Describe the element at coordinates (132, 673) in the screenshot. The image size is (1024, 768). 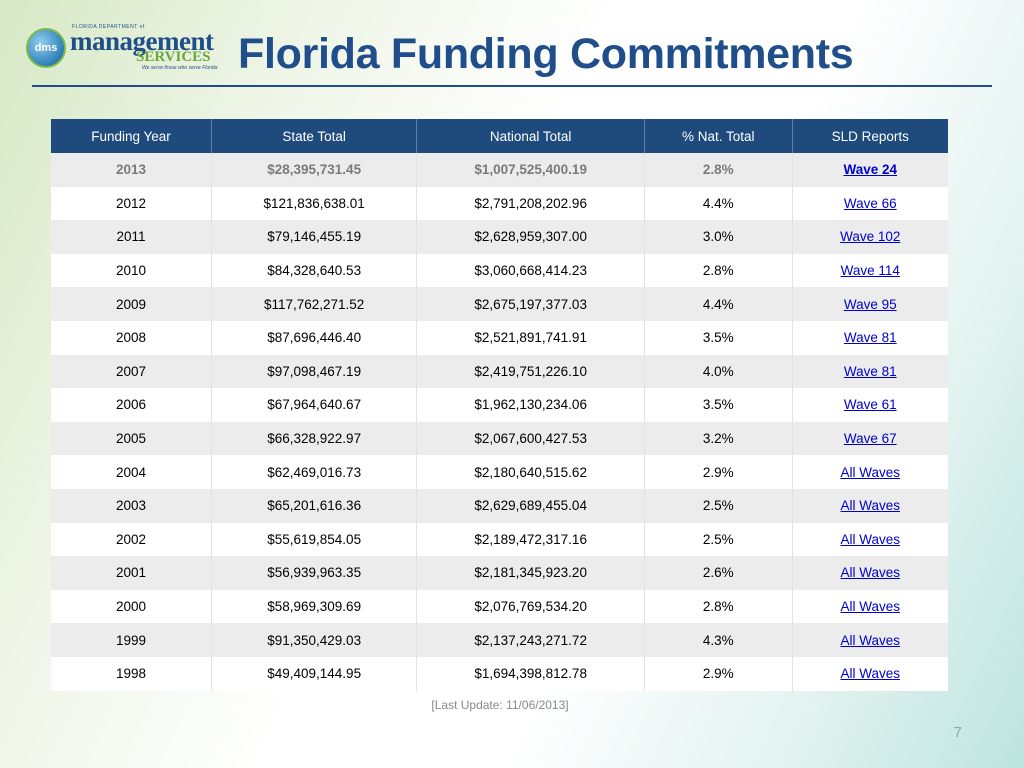
I see `cell-year: 1998` at that location.